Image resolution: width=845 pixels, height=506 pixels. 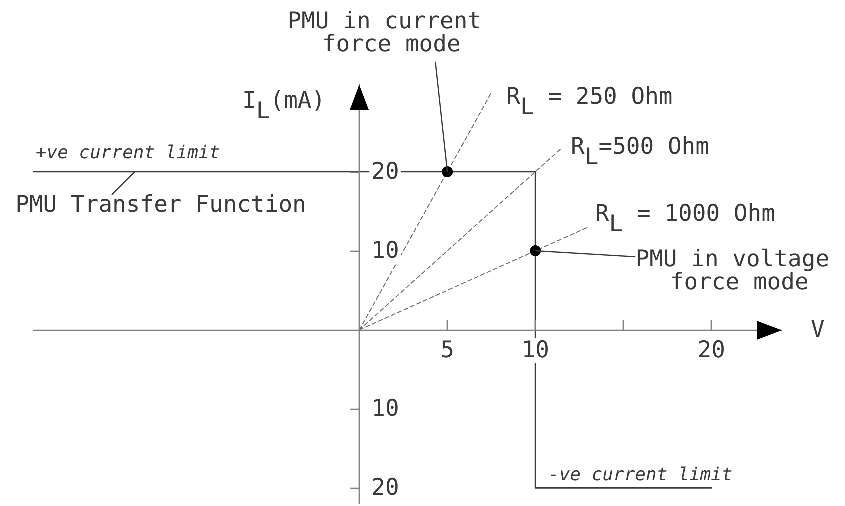 I want to click on x-axis-title: V, so click(x=818, y=330).